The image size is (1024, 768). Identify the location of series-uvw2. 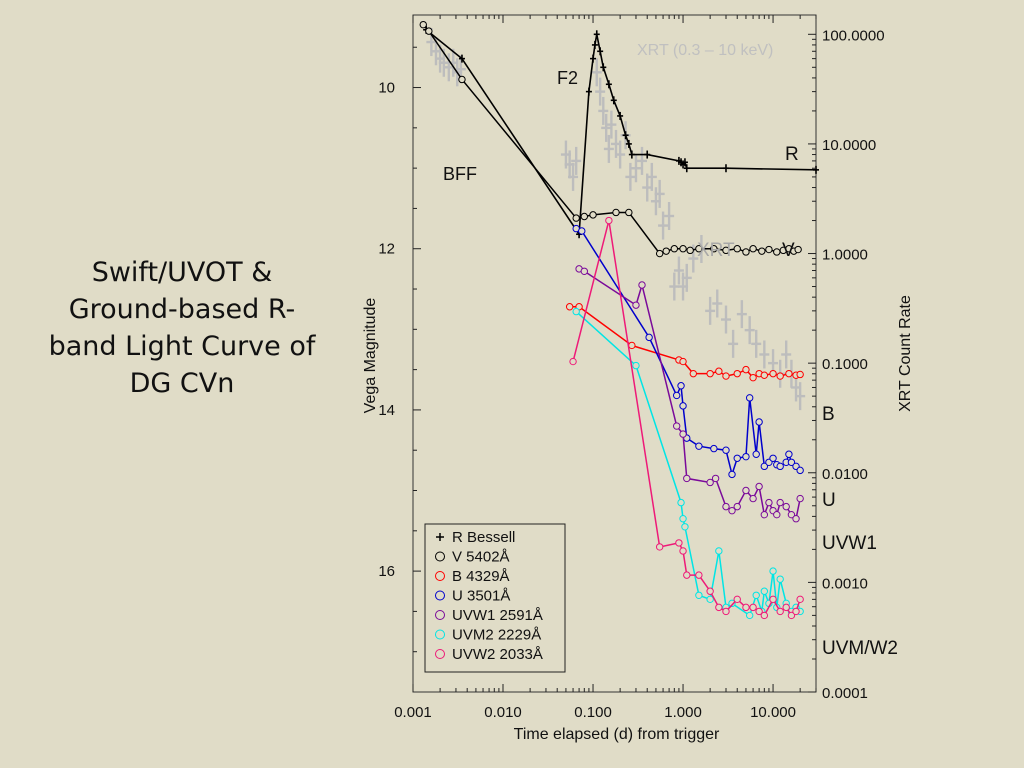
(686, 418).